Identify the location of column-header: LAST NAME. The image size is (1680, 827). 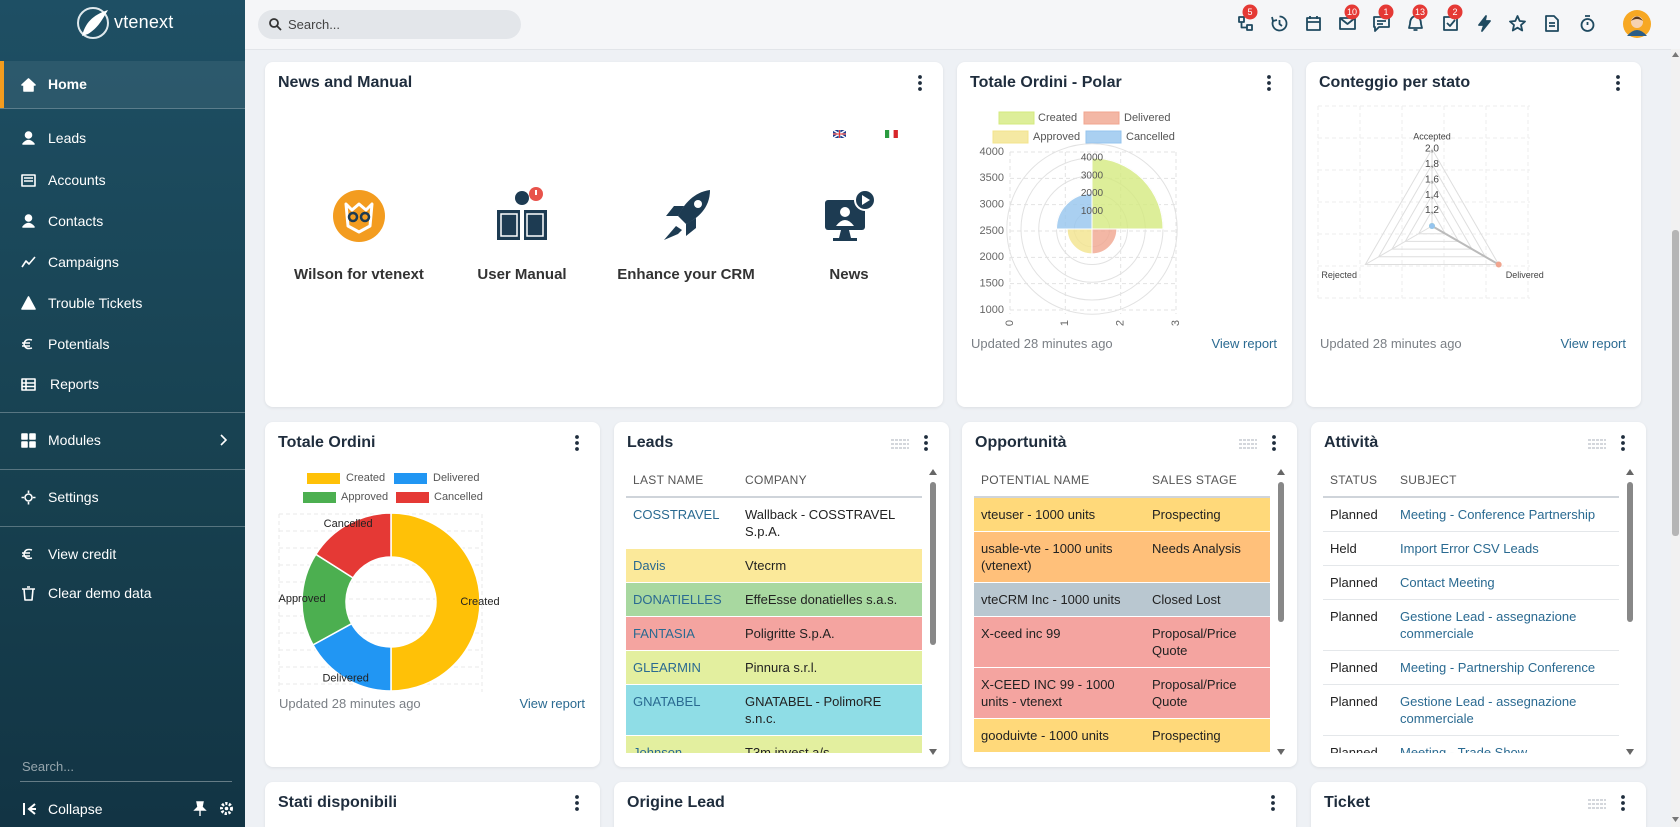
(682, 481).